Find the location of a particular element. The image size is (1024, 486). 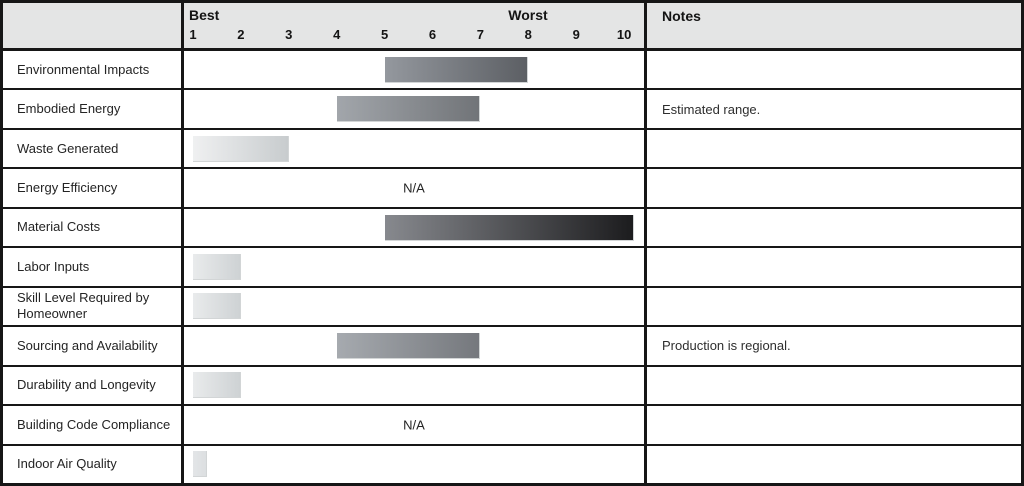

table-row: Embodied Energy Estimated range. is located at coordinates (512, 110).